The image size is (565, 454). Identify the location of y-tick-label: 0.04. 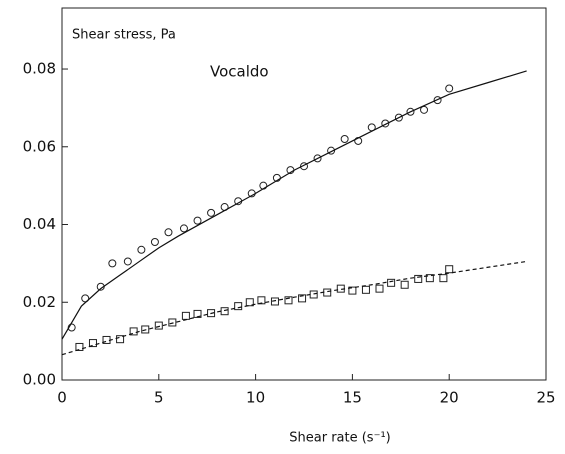
(39, 224).